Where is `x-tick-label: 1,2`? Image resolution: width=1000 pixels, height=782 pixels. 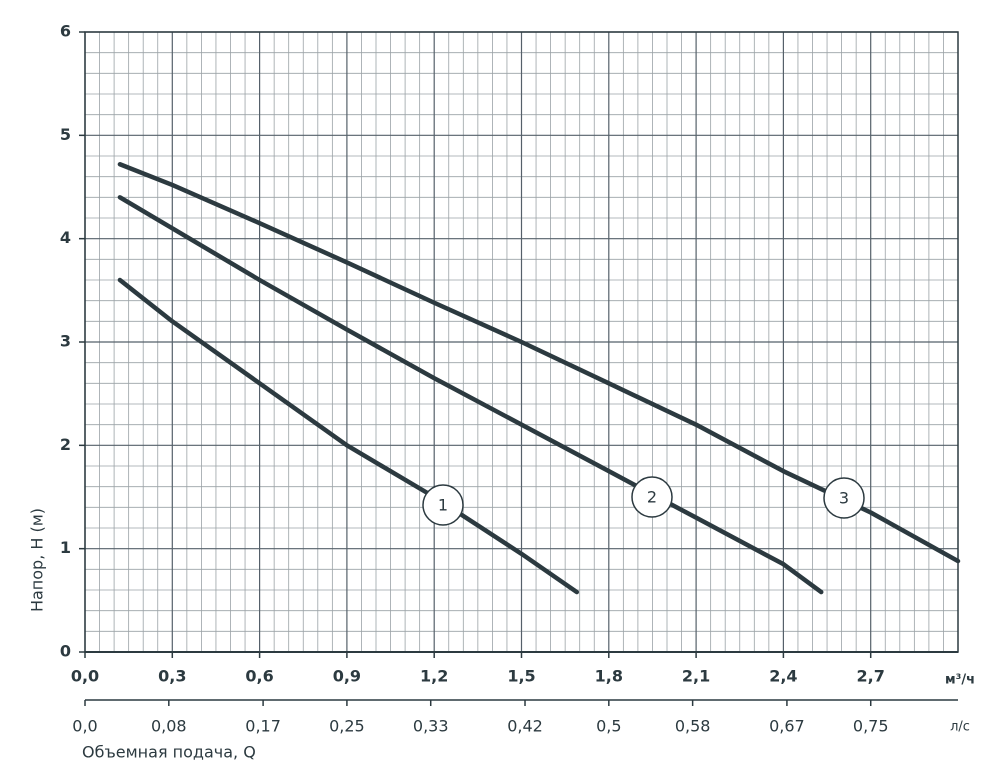
x-tick-label: 1,2 is located at coordinates (434, 676).